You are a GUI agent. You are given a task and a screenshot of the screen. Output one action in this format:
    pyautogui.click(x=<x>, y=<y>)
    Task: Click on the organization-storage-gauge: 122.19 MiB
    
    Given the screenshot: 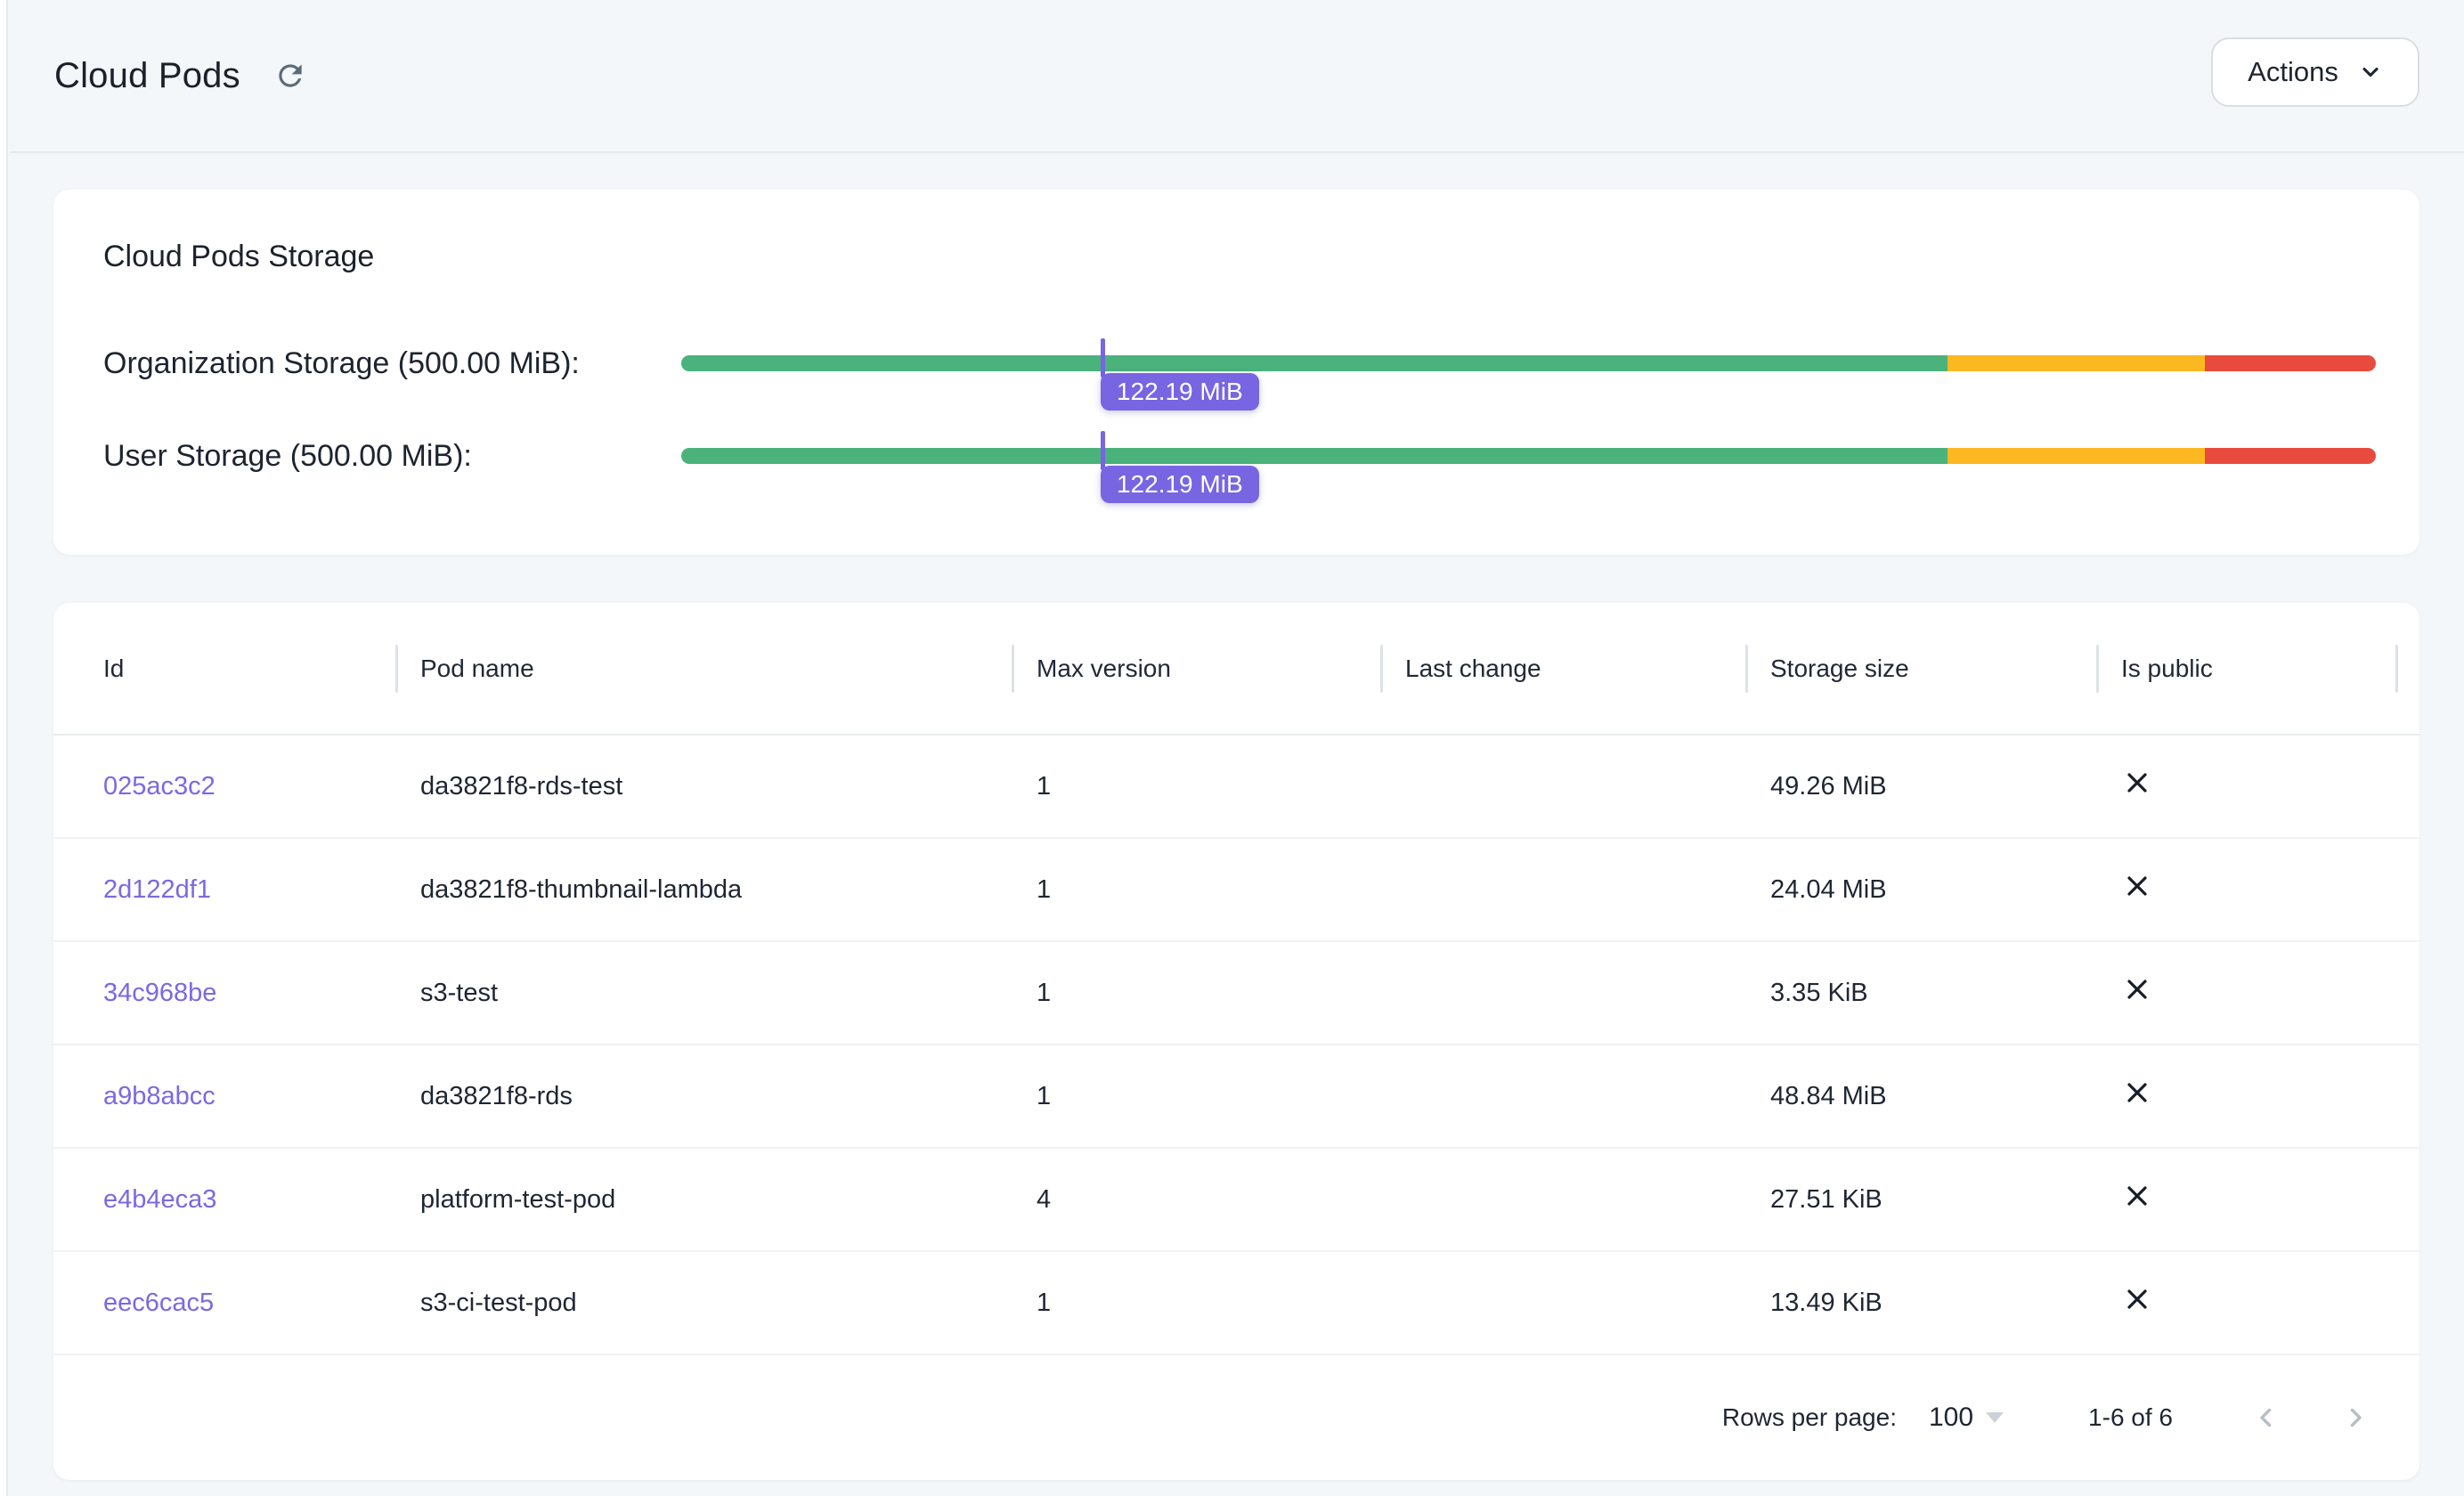 What is the action you would take?
    pyautogui.click(x=1528, y=374)
    